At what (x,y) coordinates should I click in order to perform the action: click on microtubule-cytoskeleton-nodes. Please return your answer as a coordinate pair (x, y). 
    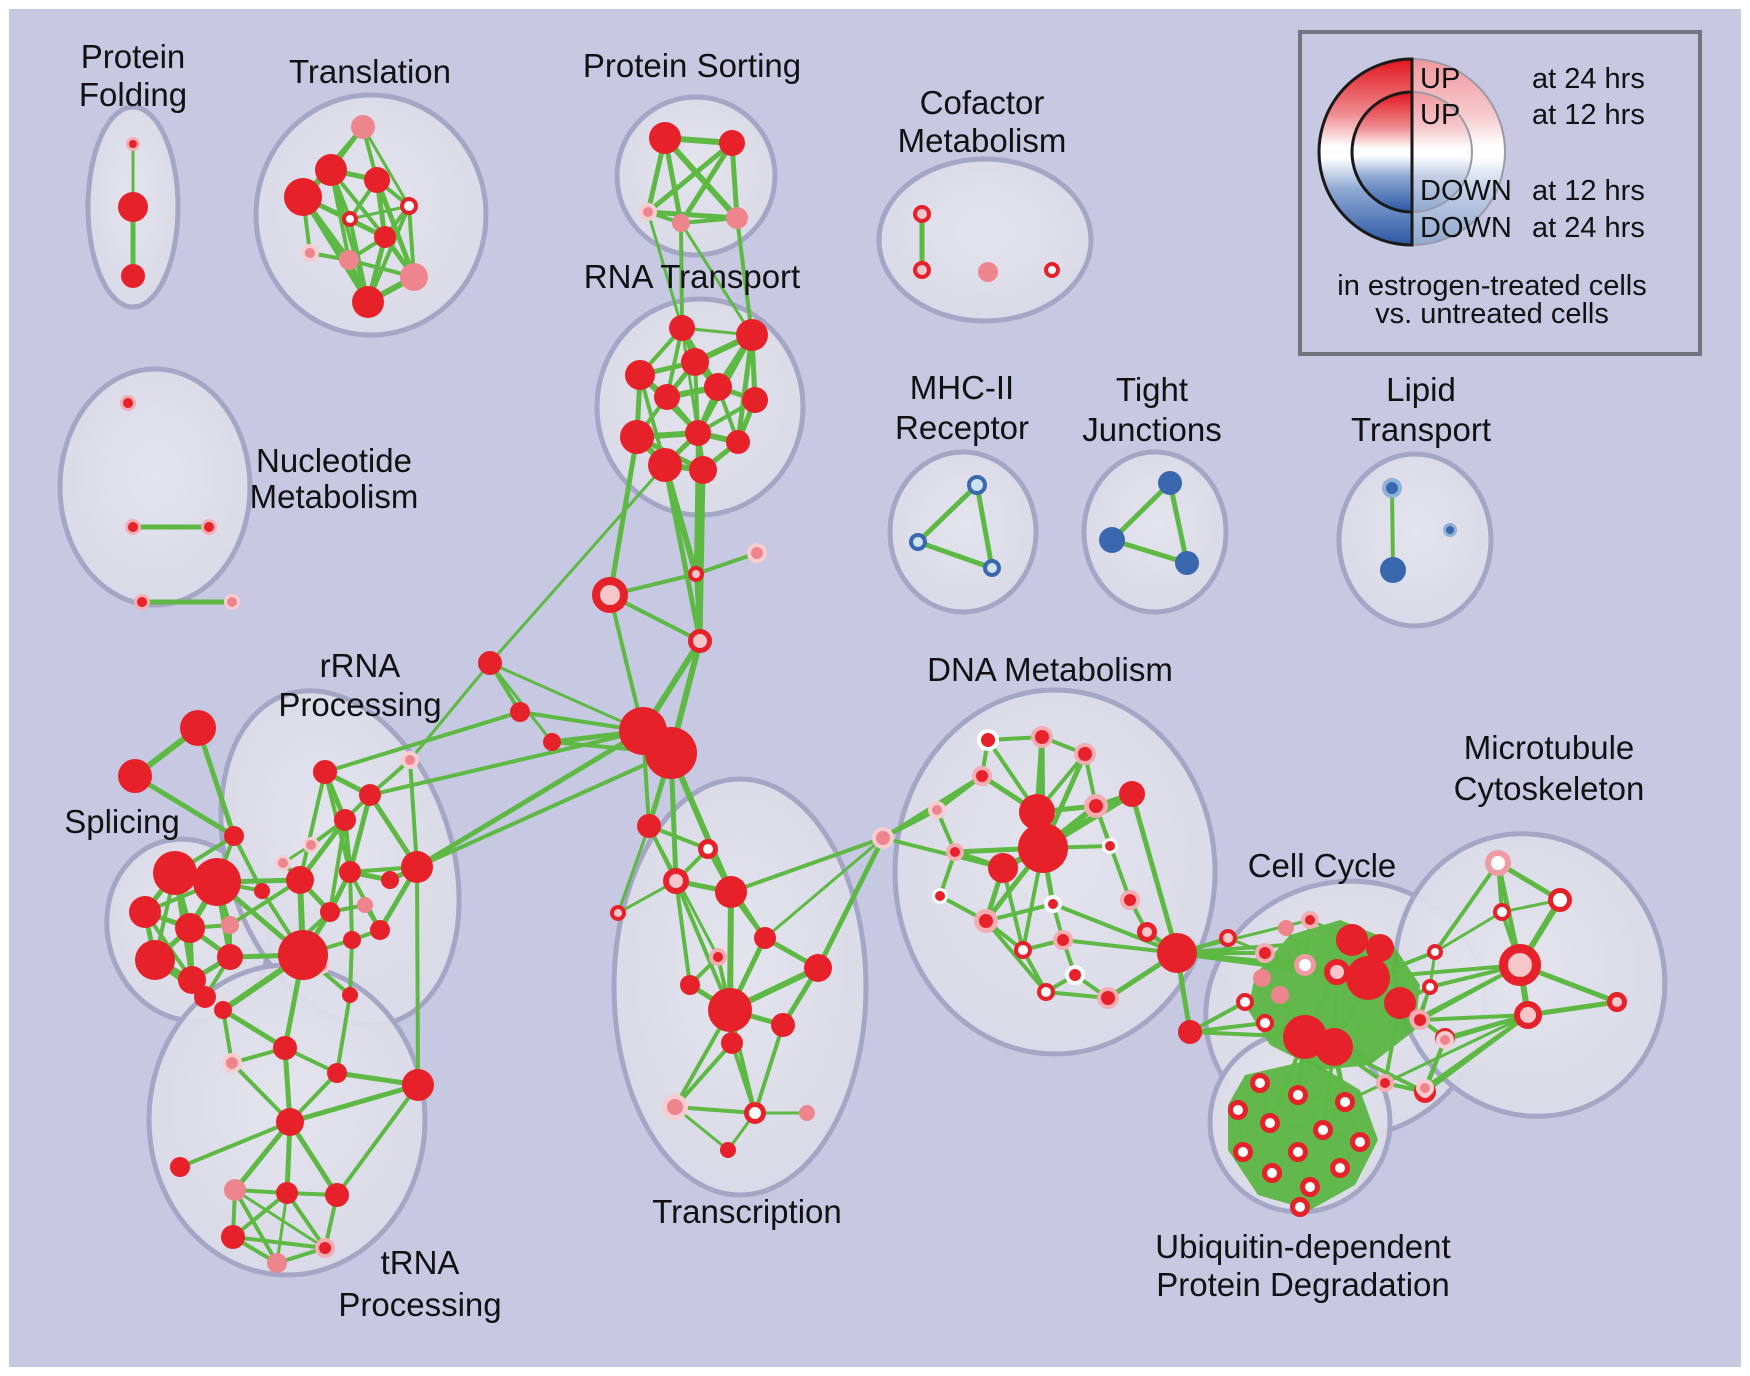
    Looking at the image, I should click on (1518, 973).